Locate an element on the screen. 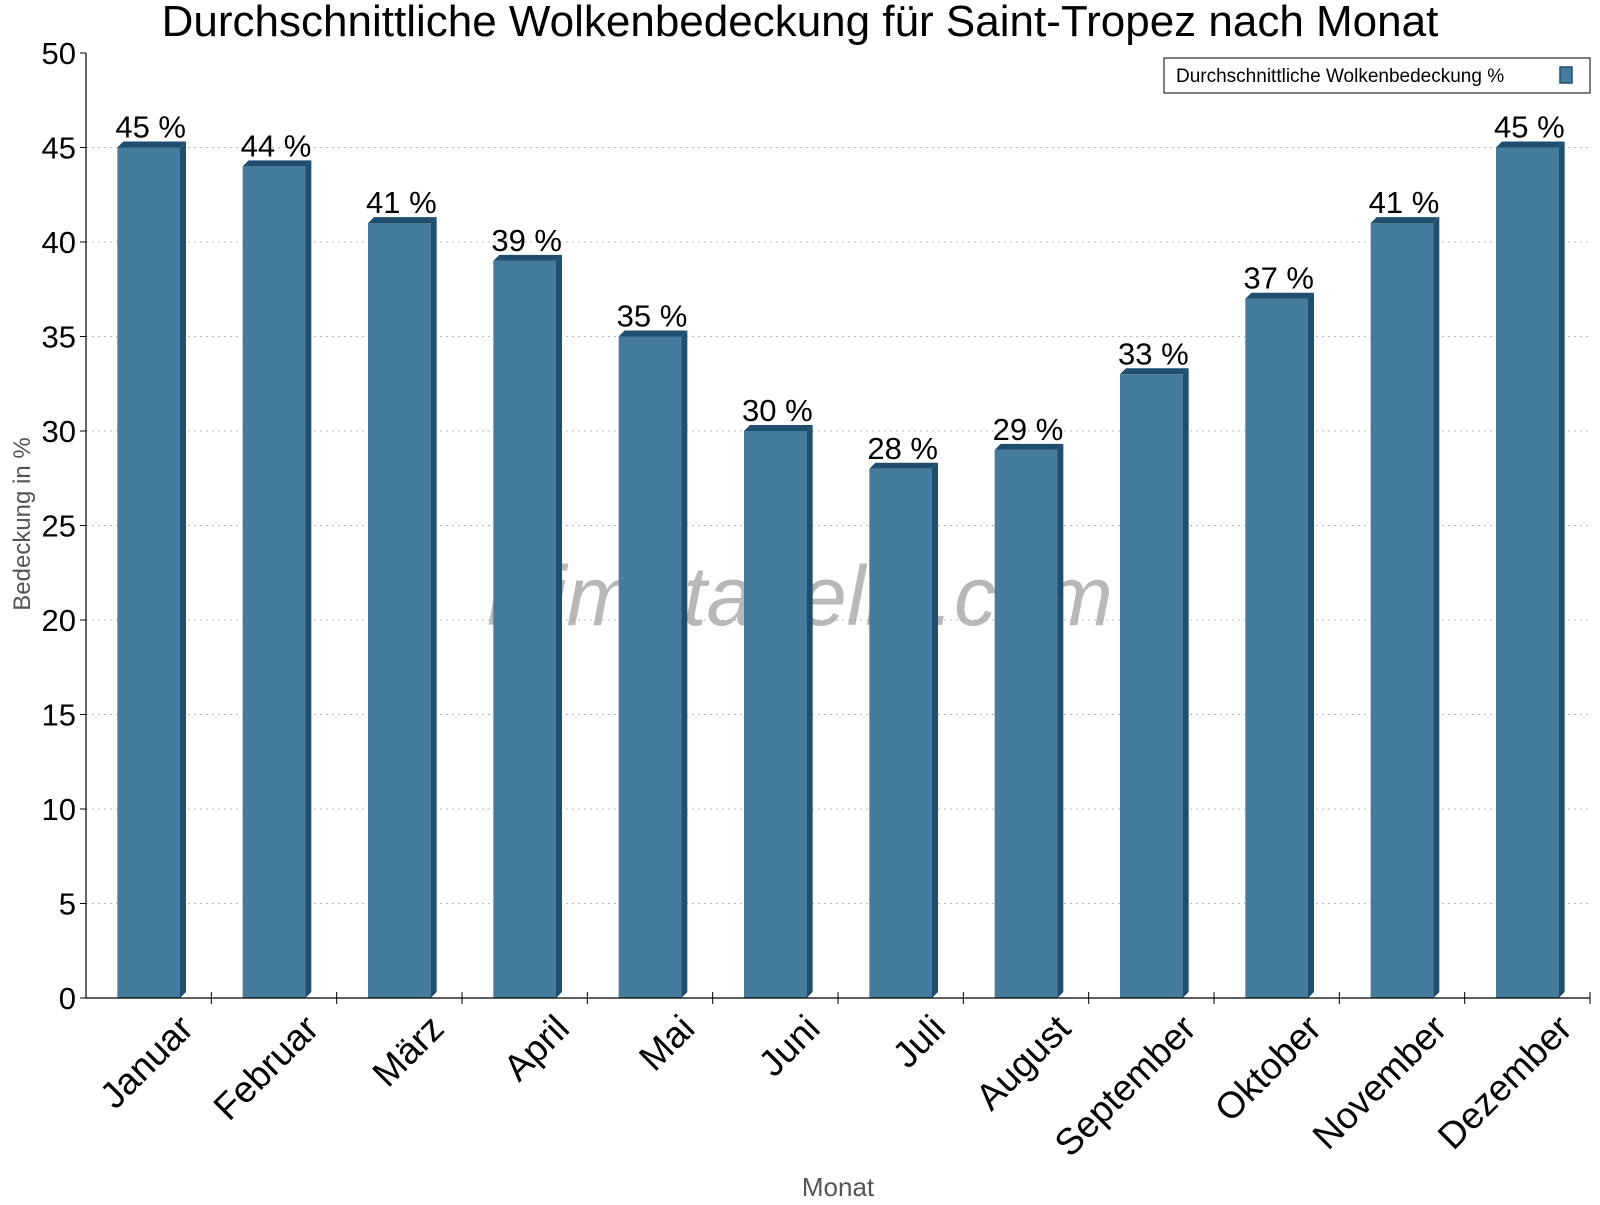 The image size is (1600, 1205). bar-value-label: 29 % is located at coordinates (1028, 429).